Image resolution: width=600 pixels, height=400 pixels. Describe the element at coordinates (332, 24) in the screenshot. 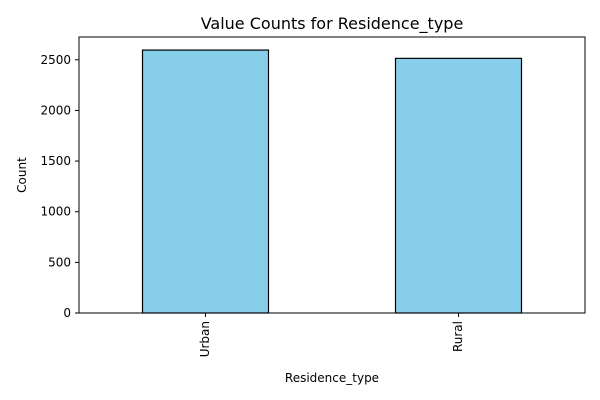

I see `chart-title: Value Counts for Residence_type` at that location.